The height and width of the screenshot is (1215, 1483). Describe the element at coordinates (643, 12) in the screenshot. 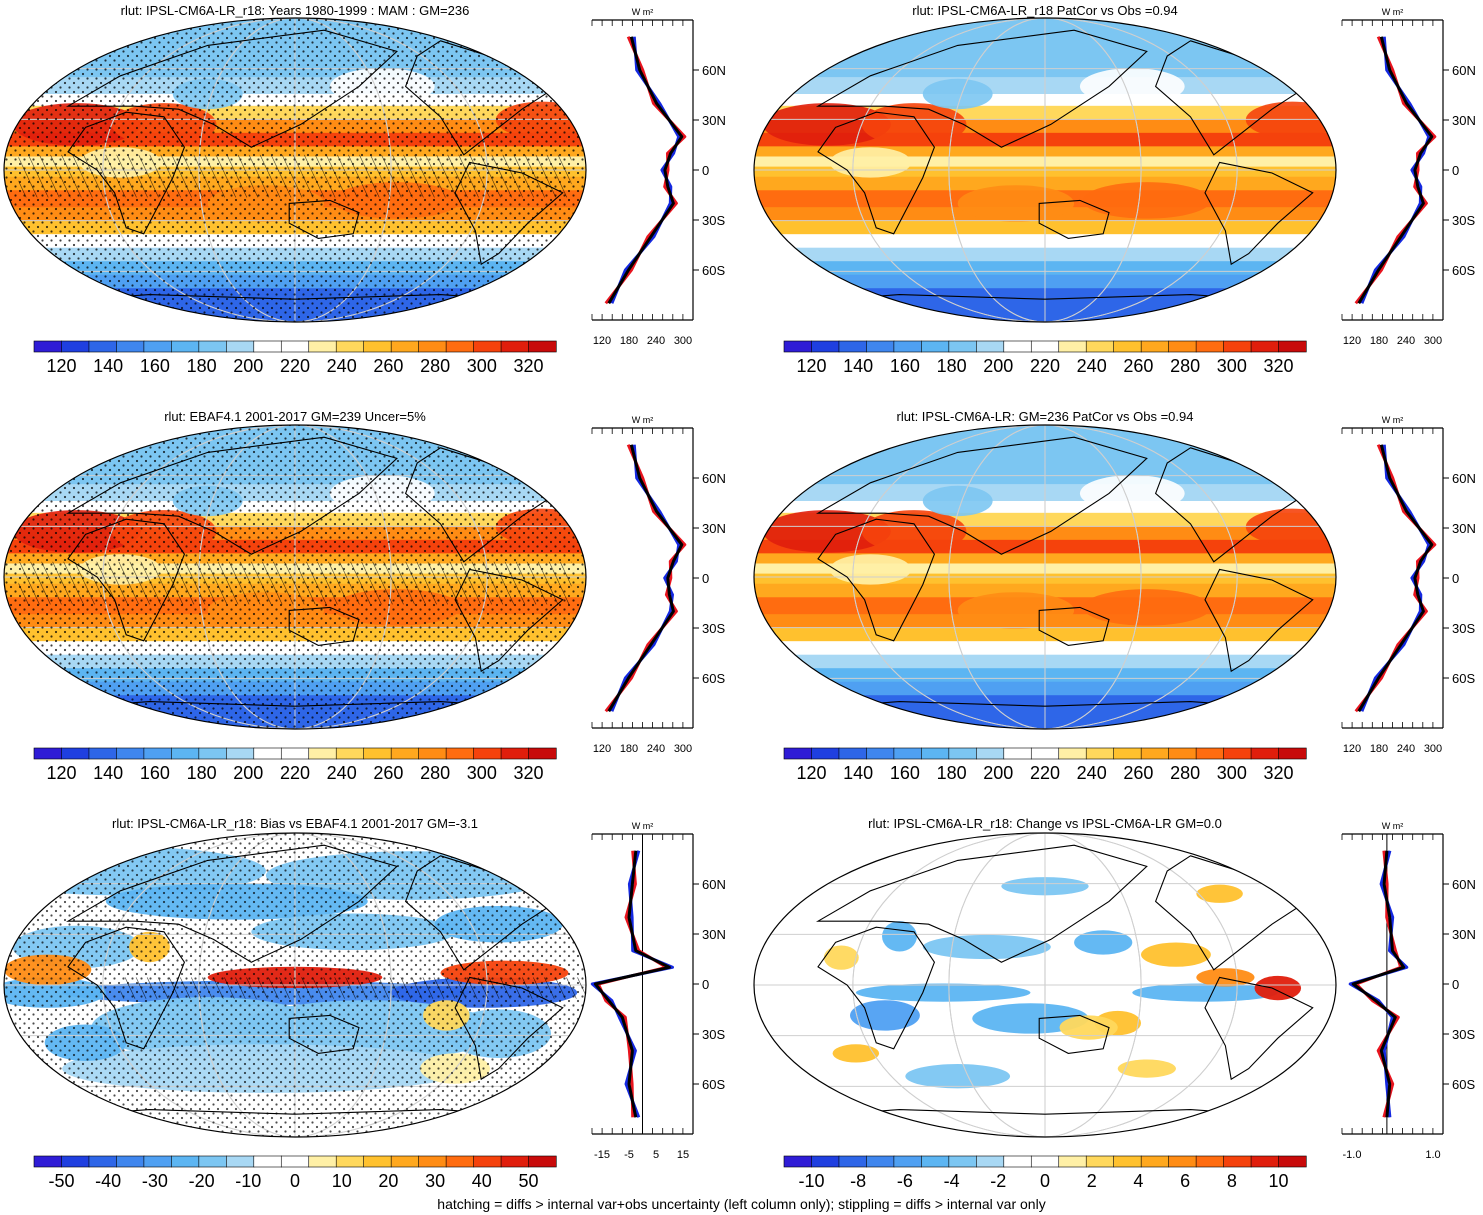

I see `profile-unit: W m²` at that location.